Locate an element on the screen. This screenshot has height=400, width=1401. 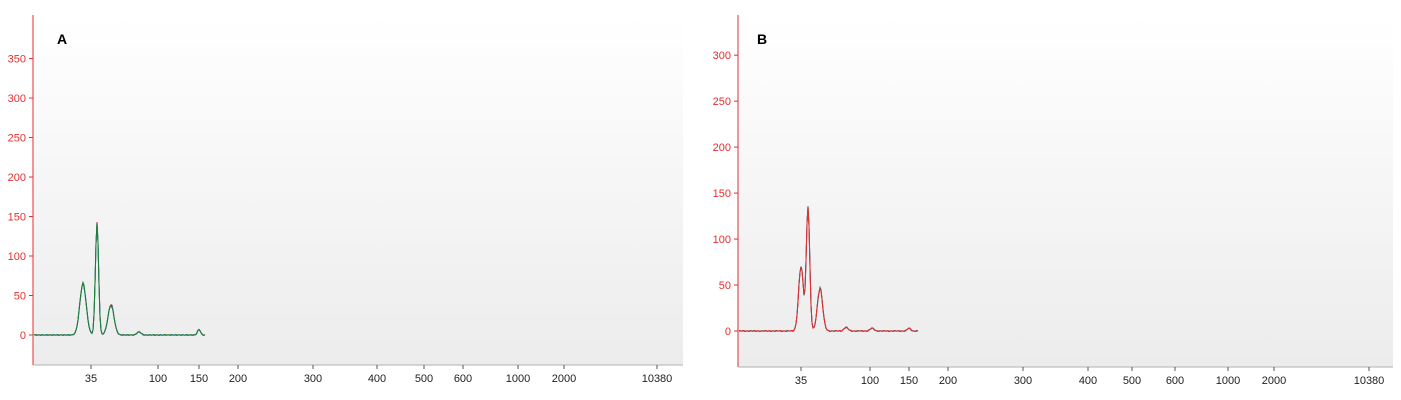
panel-label: B is located at coordinates (762, 39).